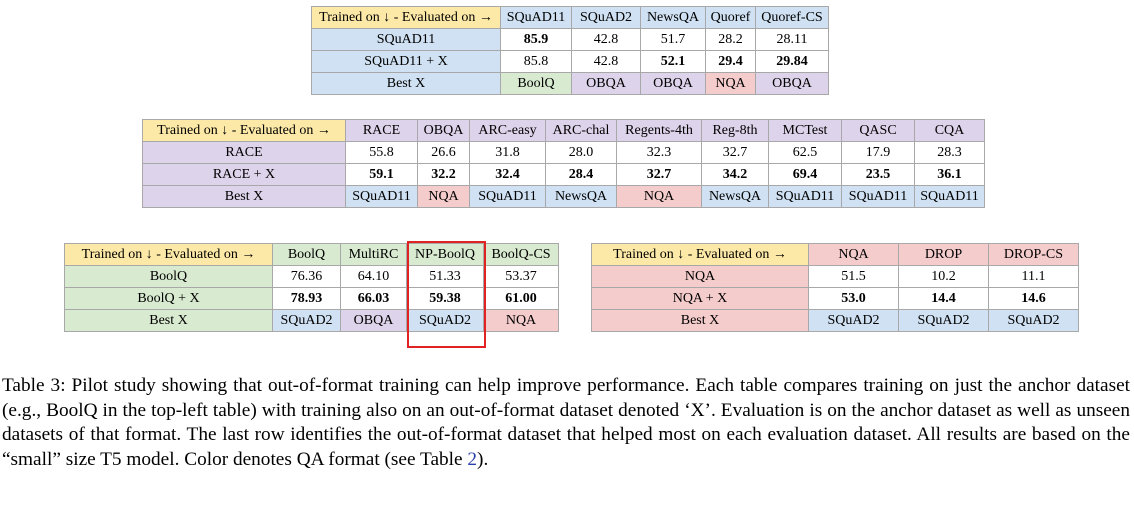 This screenshot has height=523, width=1134. I want to click on cell: 62.5, so click(805, 152).